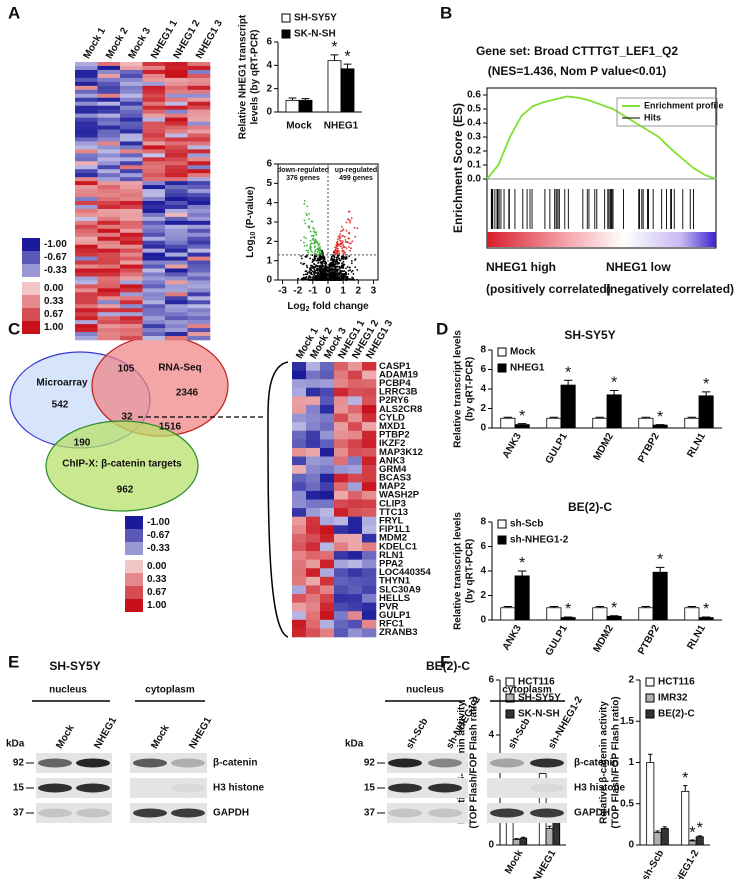  I want to click on annotation: 499 genes, so click(356, 178).